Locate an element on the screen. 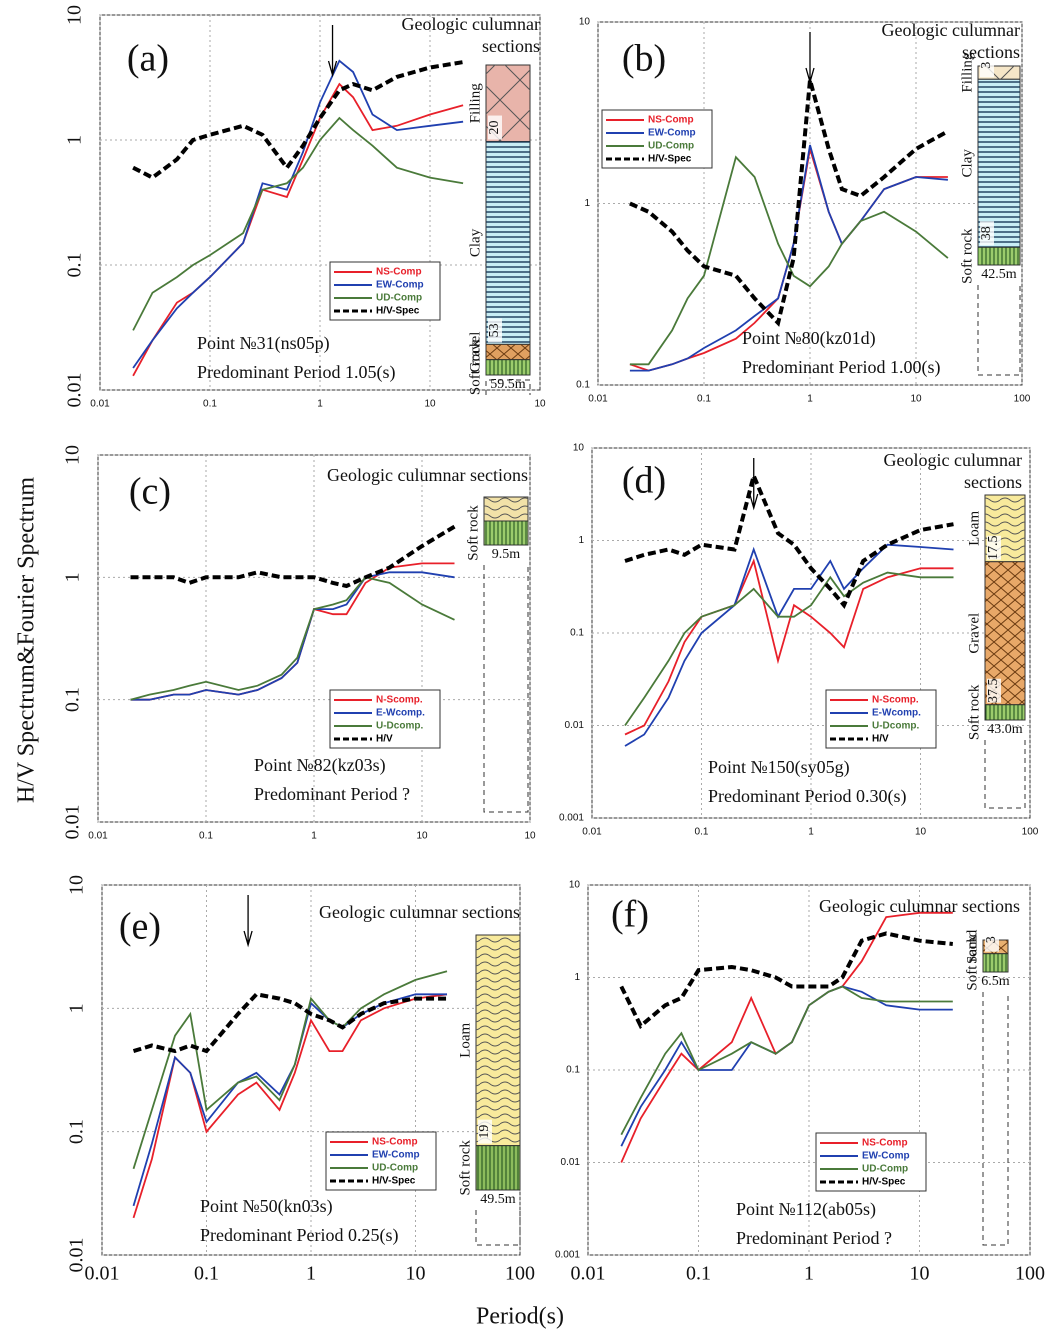  legend-label: NS-Comp is located at coordinates (395, 1142).